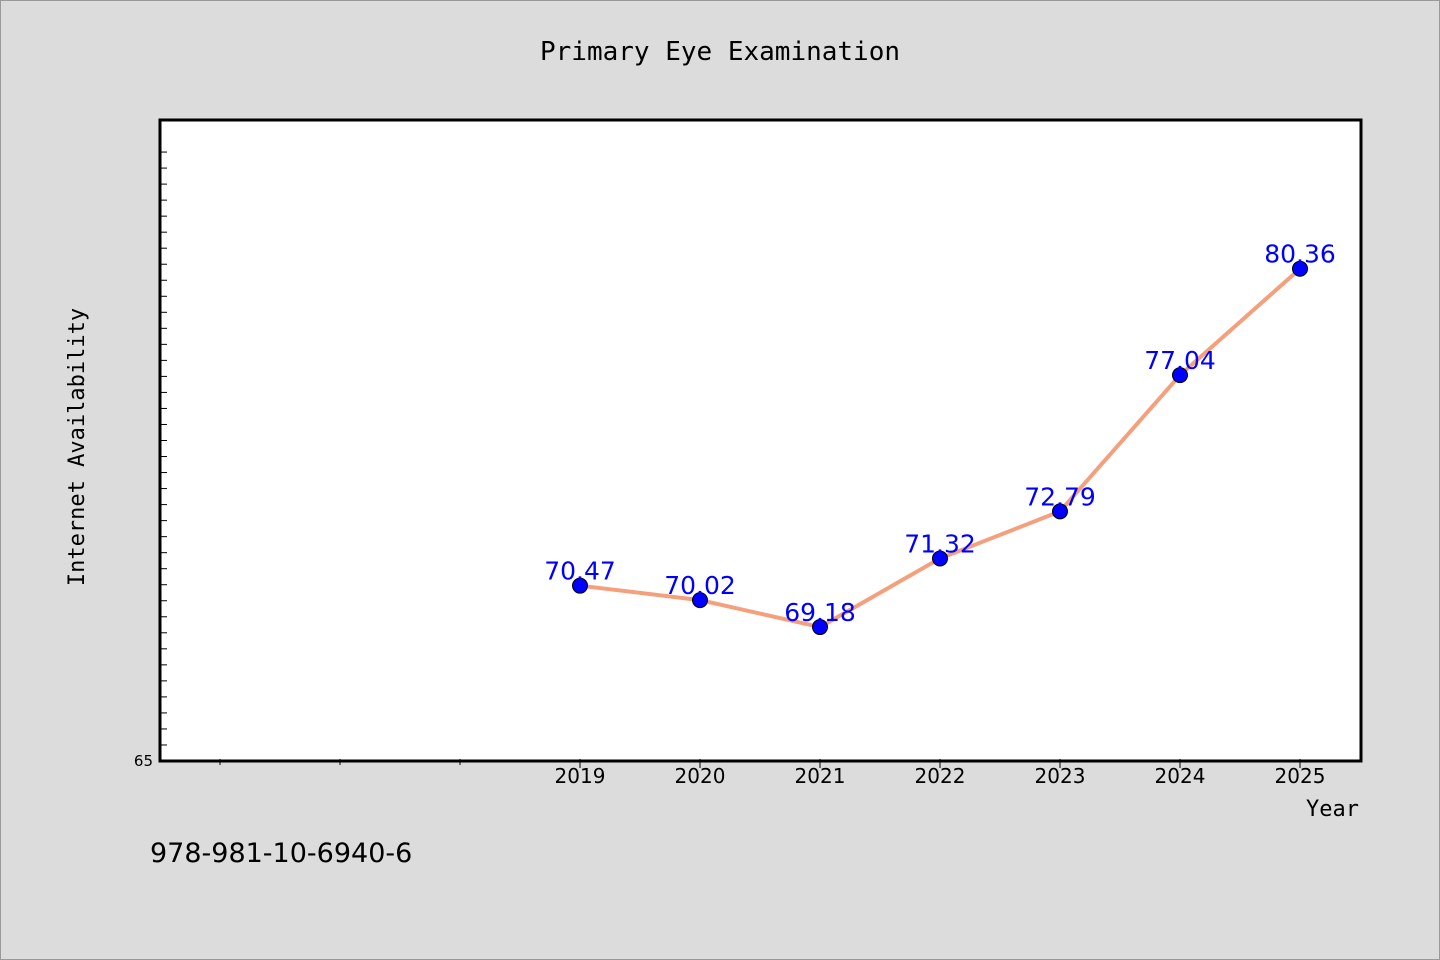 This screenshot has height=960, width=1440. I want to click on x-axis-ticks, so click(760, 763).